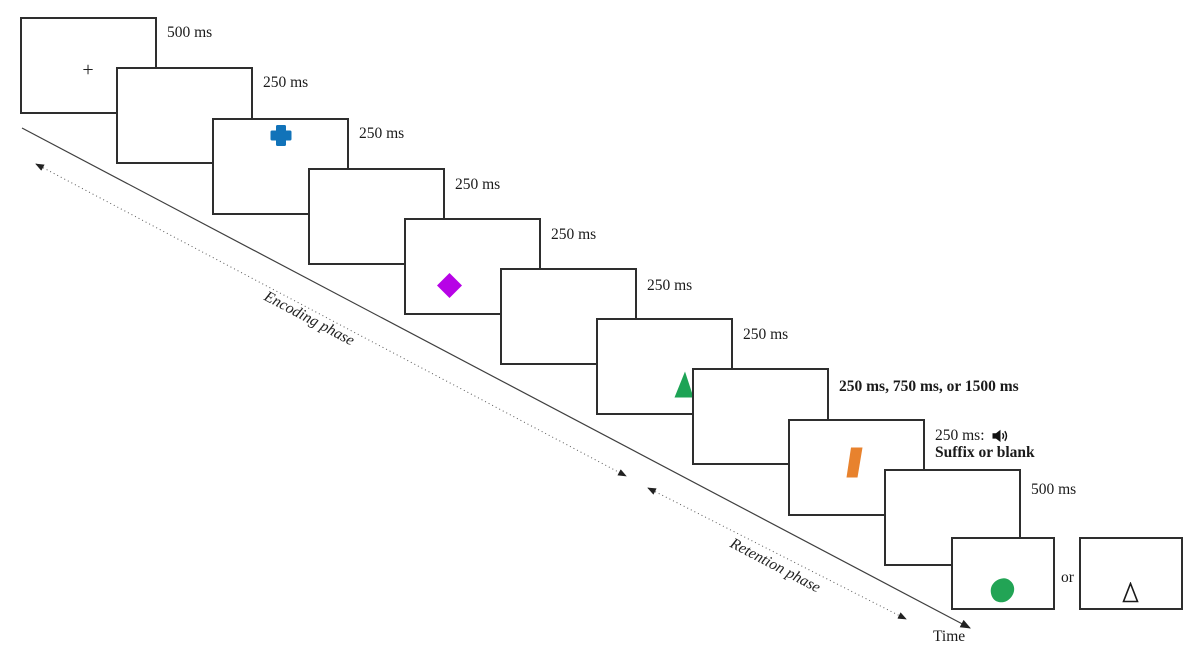 This screenshot has height=672, width=1200. I want to click on blue-cross-stimulus, so click(281, 135).